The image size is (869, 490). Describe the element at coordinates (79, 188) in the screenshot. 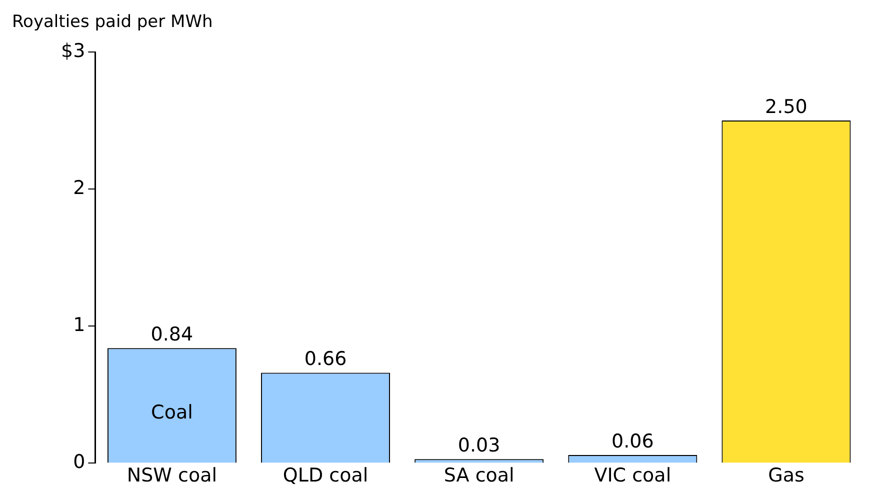

I see `y-tick-label: 2` at that location.